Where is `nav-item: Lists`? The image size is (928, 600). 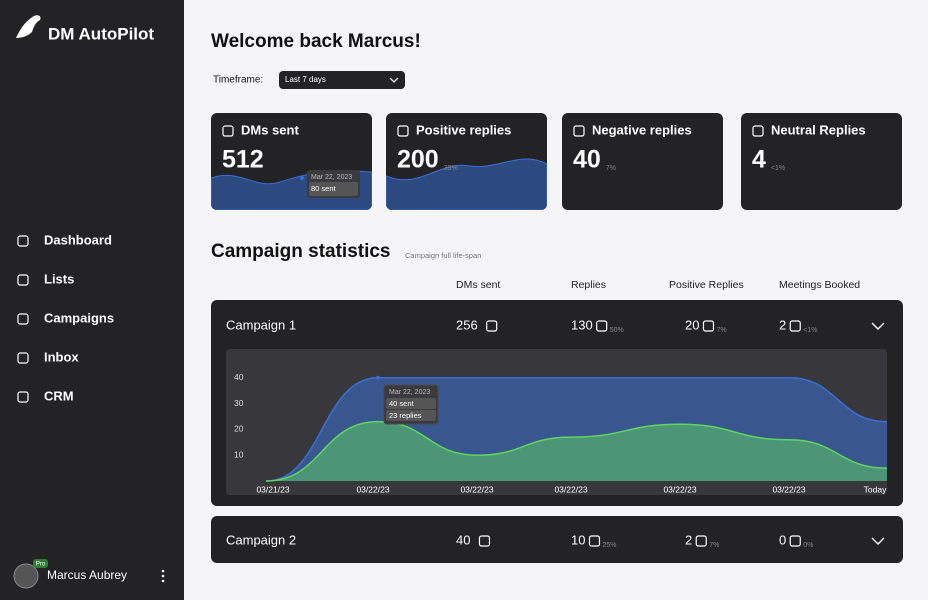
nav-item: Lists is located at coordinates (59, 278).